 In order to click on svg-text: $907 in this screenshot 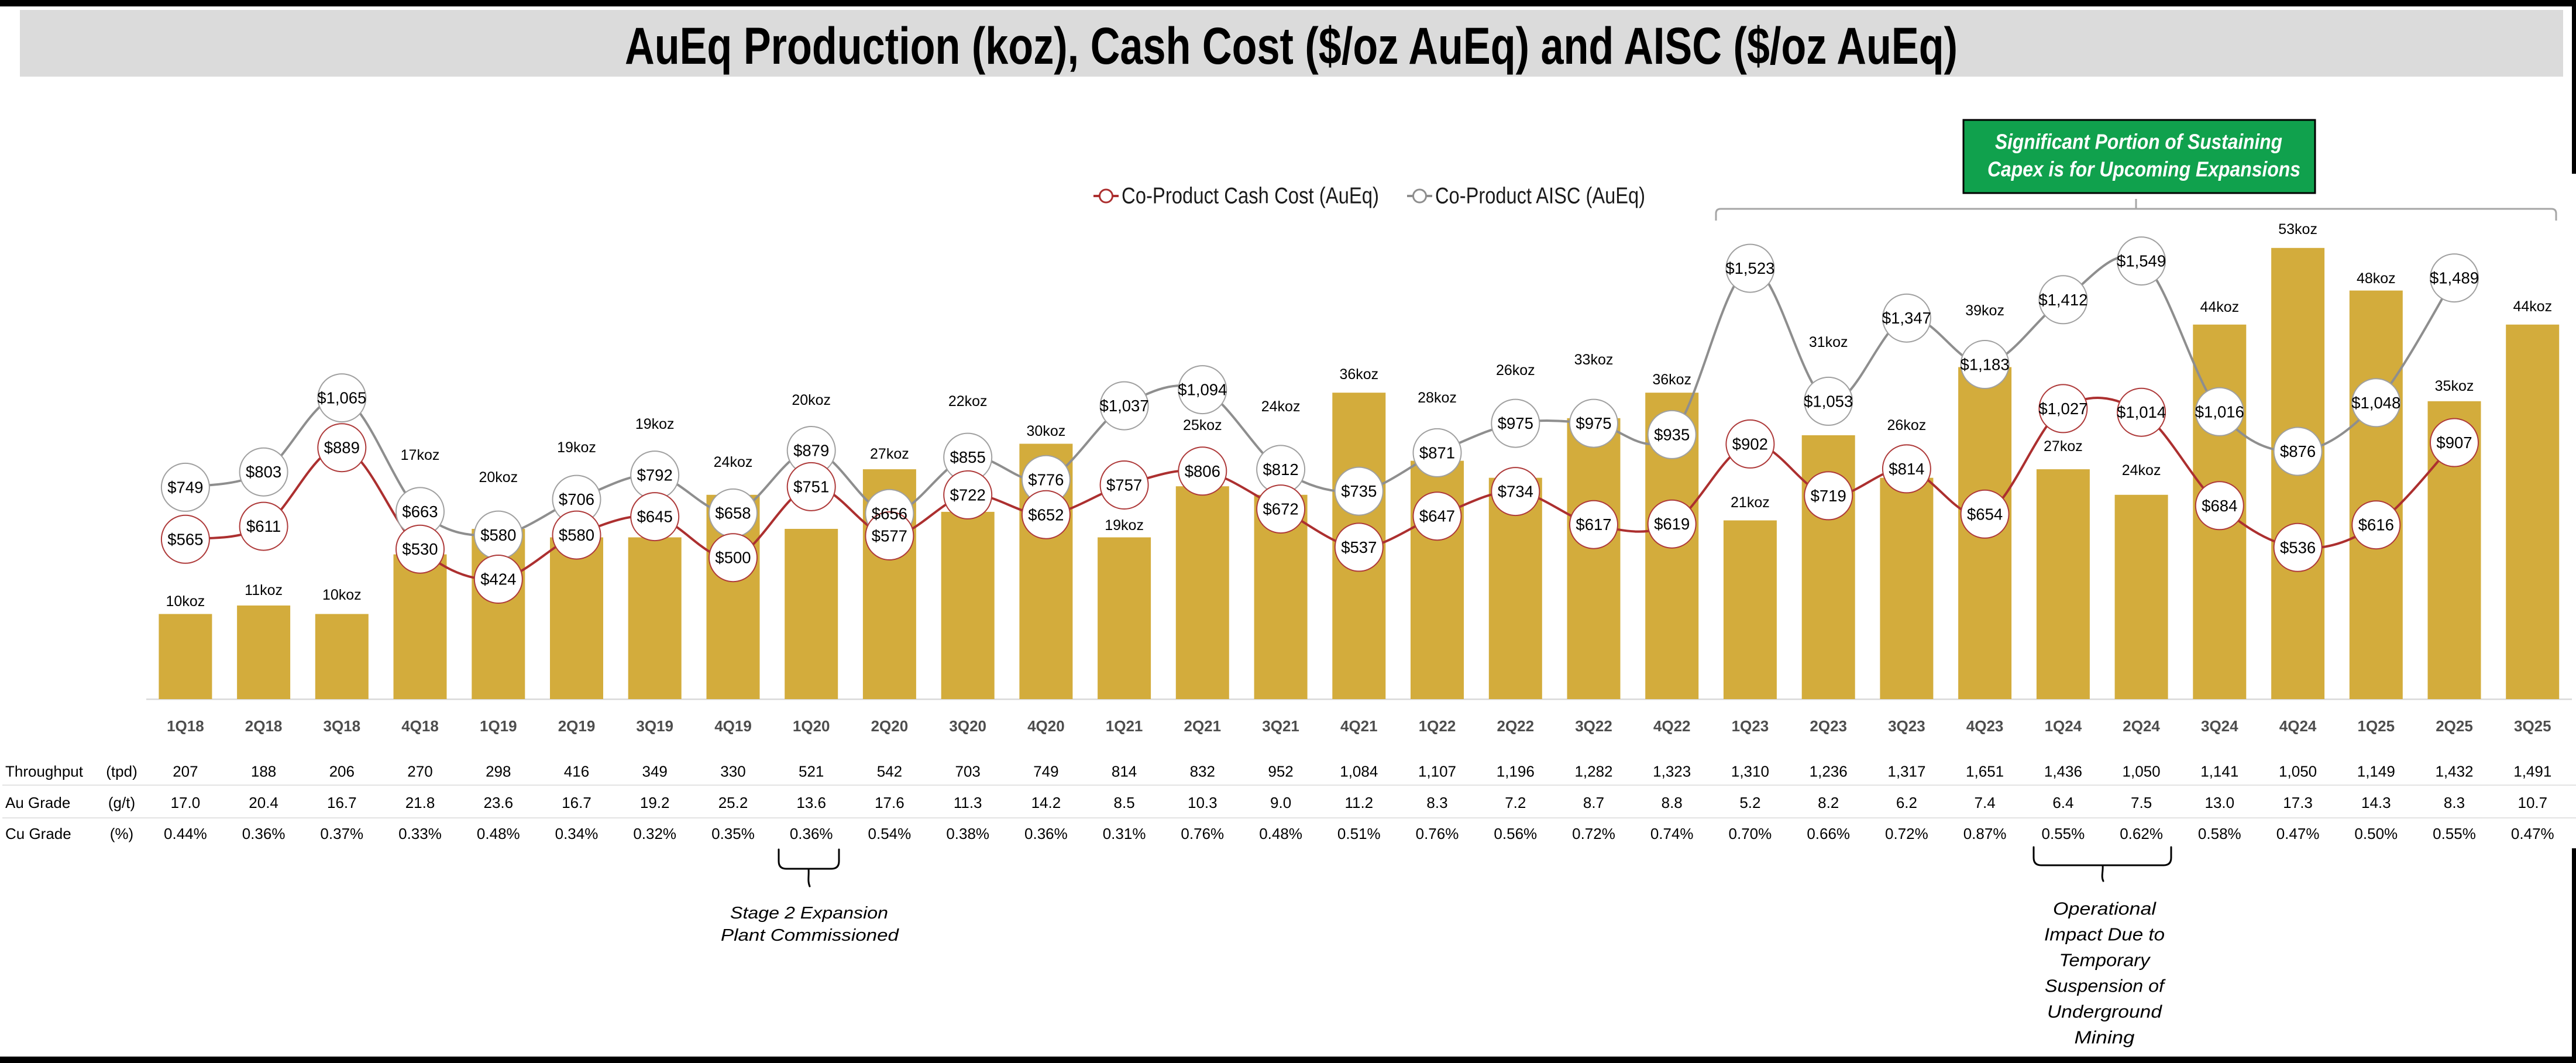, I will do `click(2454, 443)`.